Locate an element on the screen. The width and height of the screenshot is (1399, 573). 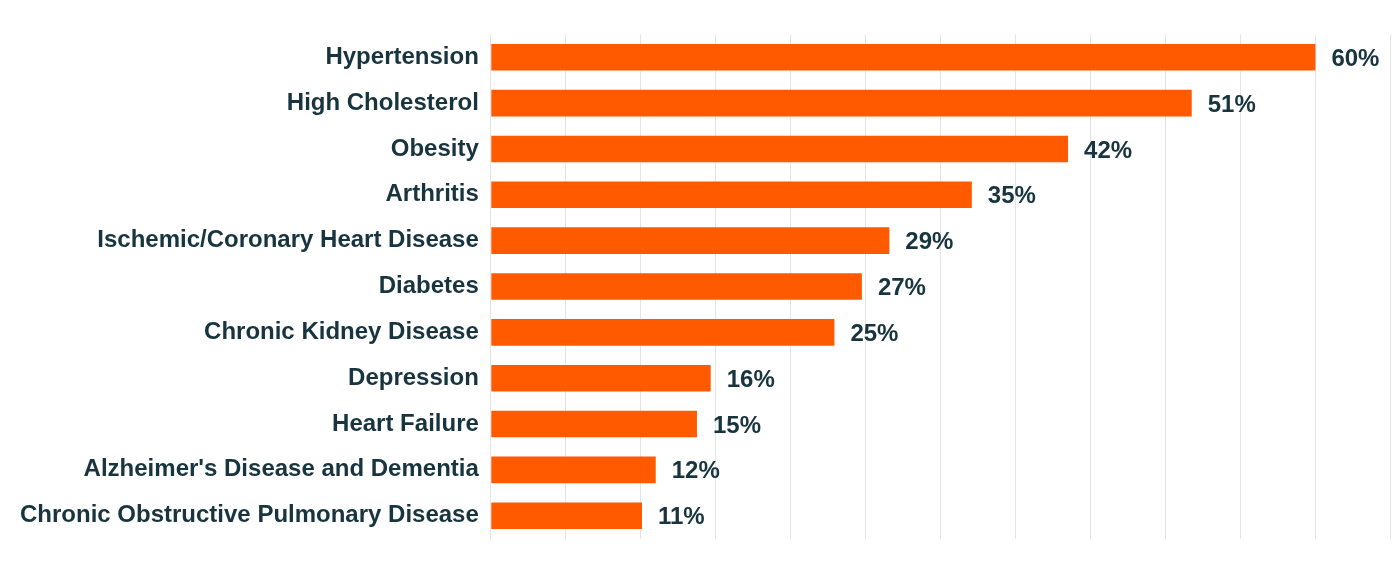
data-label: 35% is located at coordinates (1011, 195).